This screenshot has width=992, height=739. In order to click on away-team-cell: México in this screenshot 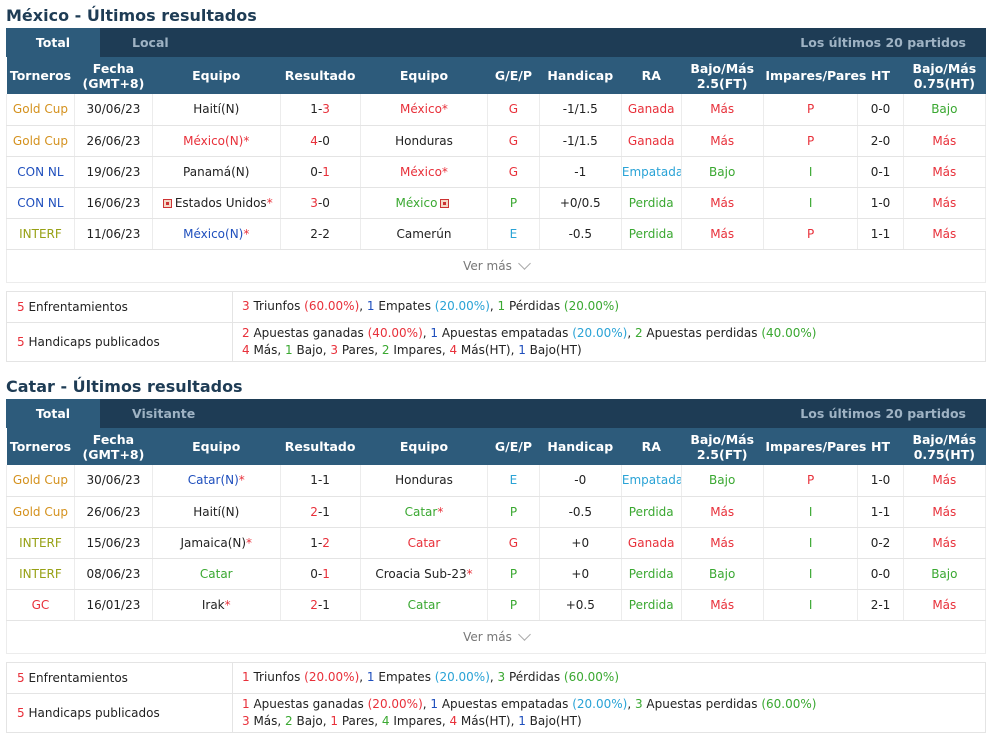, I will do `click(424, 203)`.